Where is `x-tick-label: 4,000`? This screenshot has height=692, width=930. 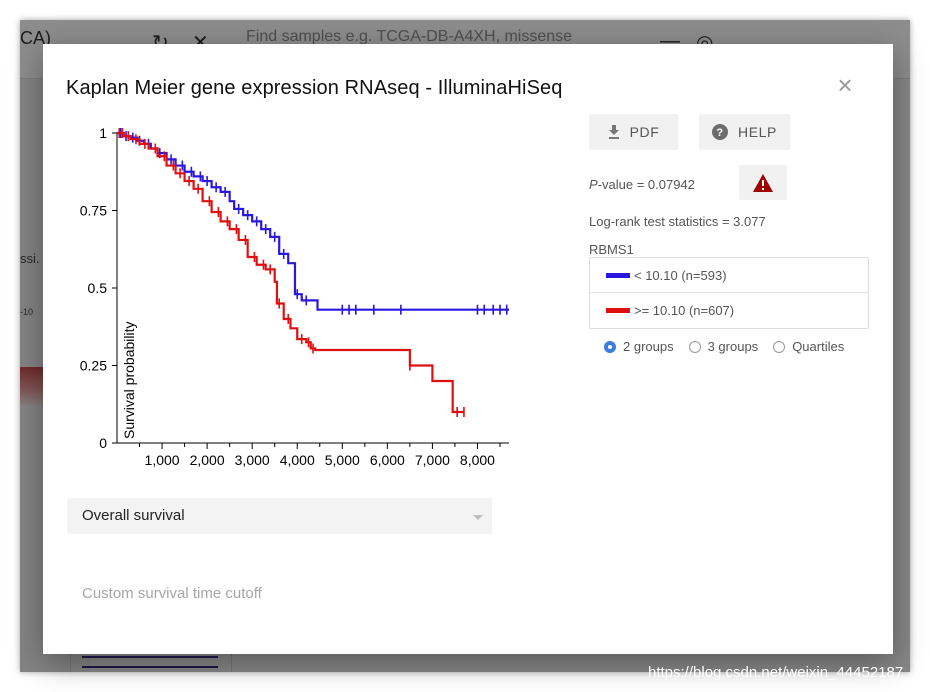
x-tick-label: 4,000 is located at coordinates (297, 460).